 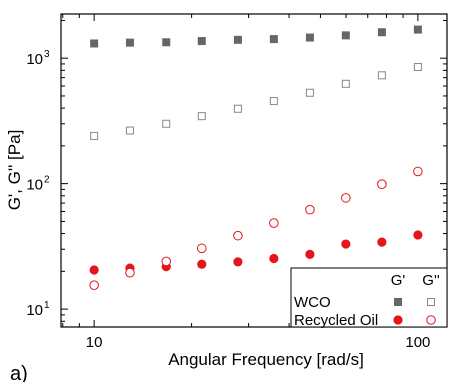 What do you see at coordinates (417, 342) in the screenshot?
I see `x-tick-label: 100` at bounding box center [417, 342].